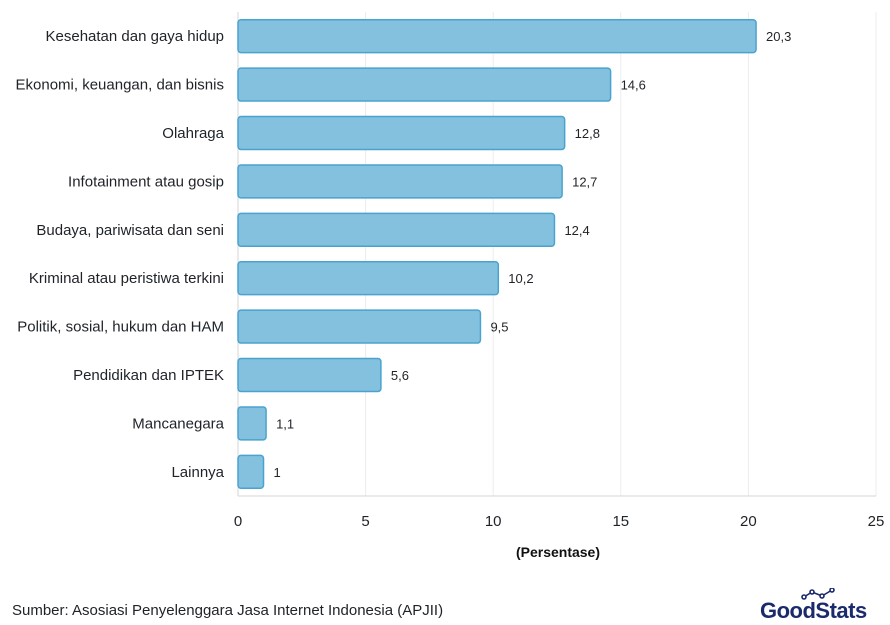 This screenshot has height=625, width=890. What do you see at coordinates (285, 423) in the screenshot?
I see `value-label: 1,1` at bounding box center [285, 423].